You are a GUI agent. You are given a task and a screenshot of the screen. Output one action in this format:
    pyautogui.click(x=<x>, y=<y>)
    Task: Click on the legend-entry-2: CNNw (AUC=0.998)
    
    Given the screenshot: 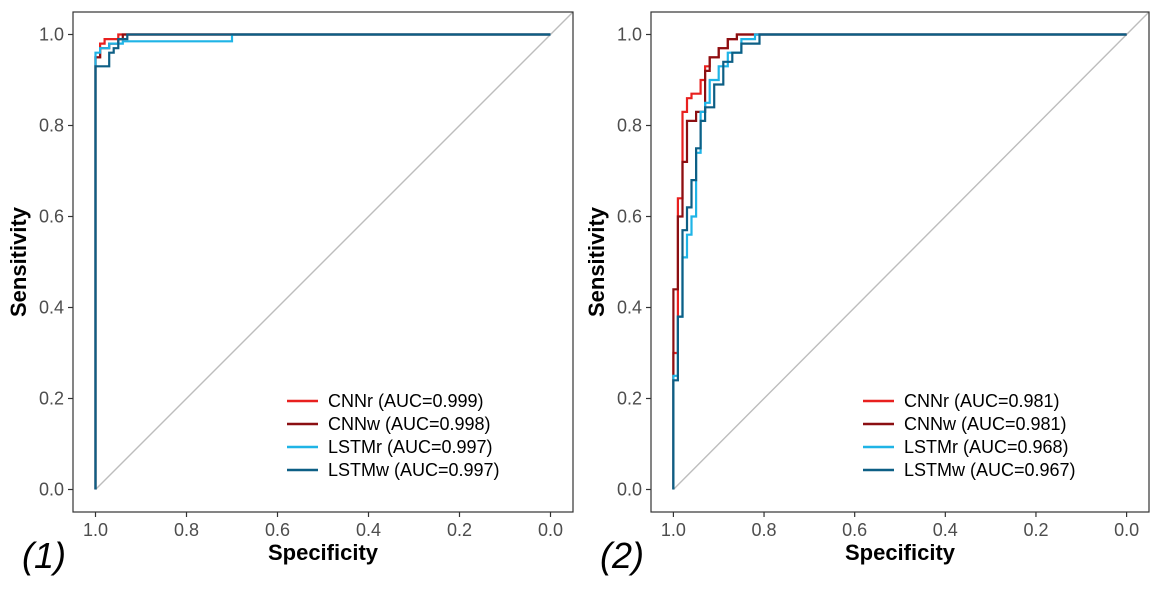 What is the action you would take?
    pyautogui.click(x=409, y=424)
    